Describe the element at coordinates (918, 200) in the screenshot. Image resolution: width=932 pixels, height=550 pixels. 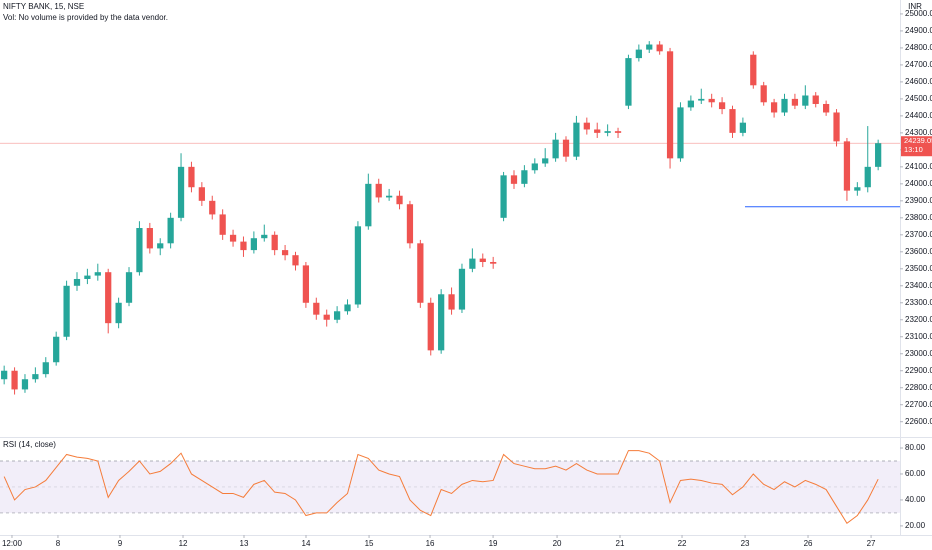
I see `y-tick-label: 23900.00` at that location.